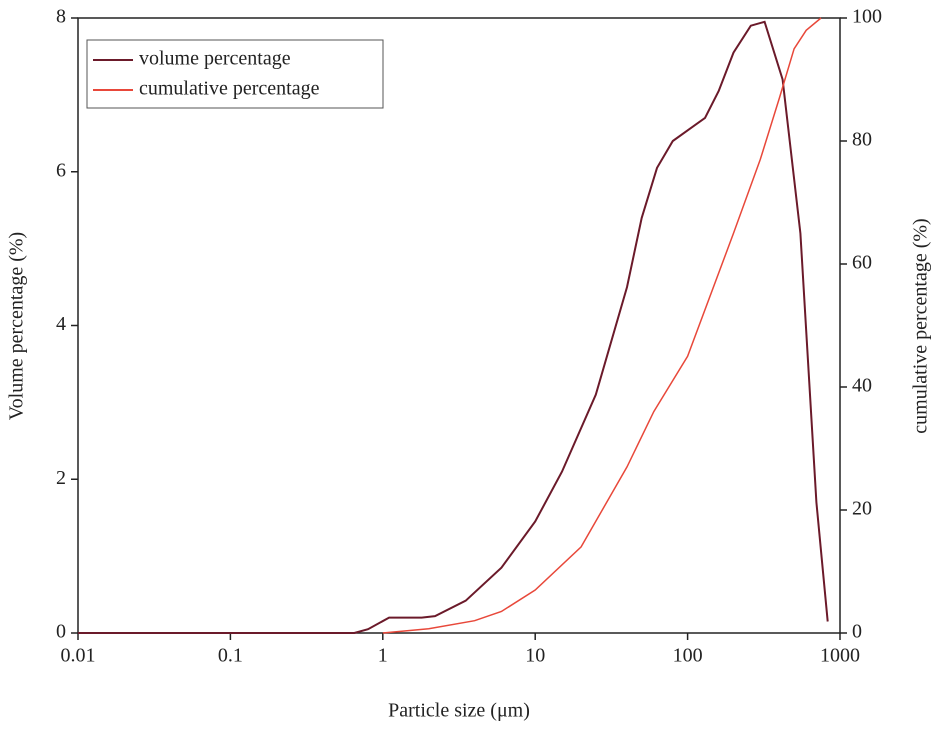 The image size is (940, 737). I want to click on x-tick-label: 1, so click(383, 656).